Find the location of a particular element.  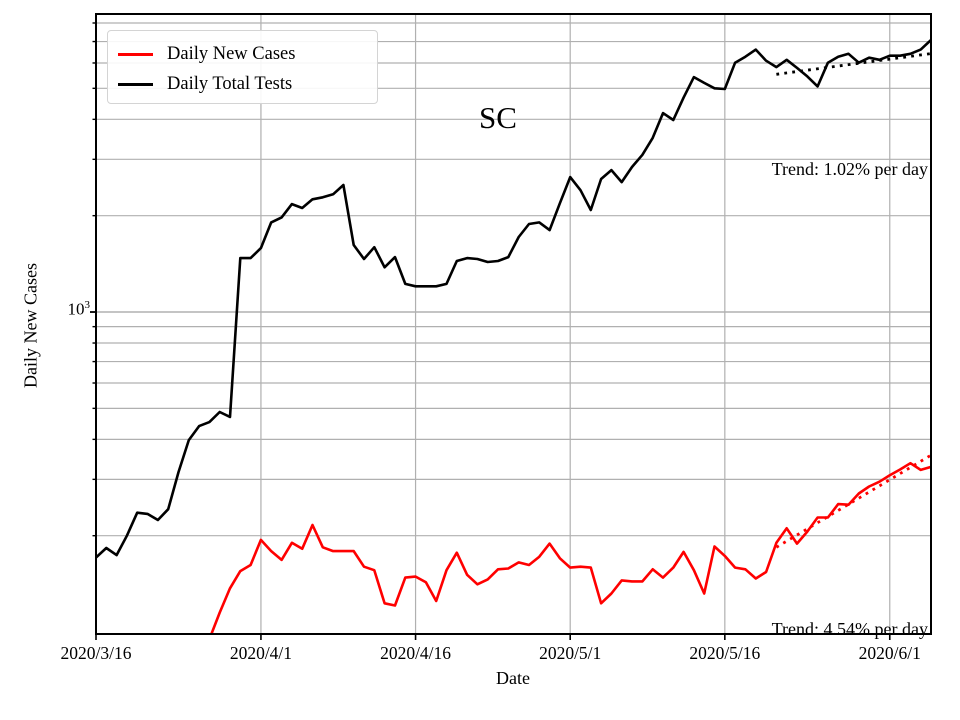

y-tick-label: 103 is located at coordinates (69, 309).